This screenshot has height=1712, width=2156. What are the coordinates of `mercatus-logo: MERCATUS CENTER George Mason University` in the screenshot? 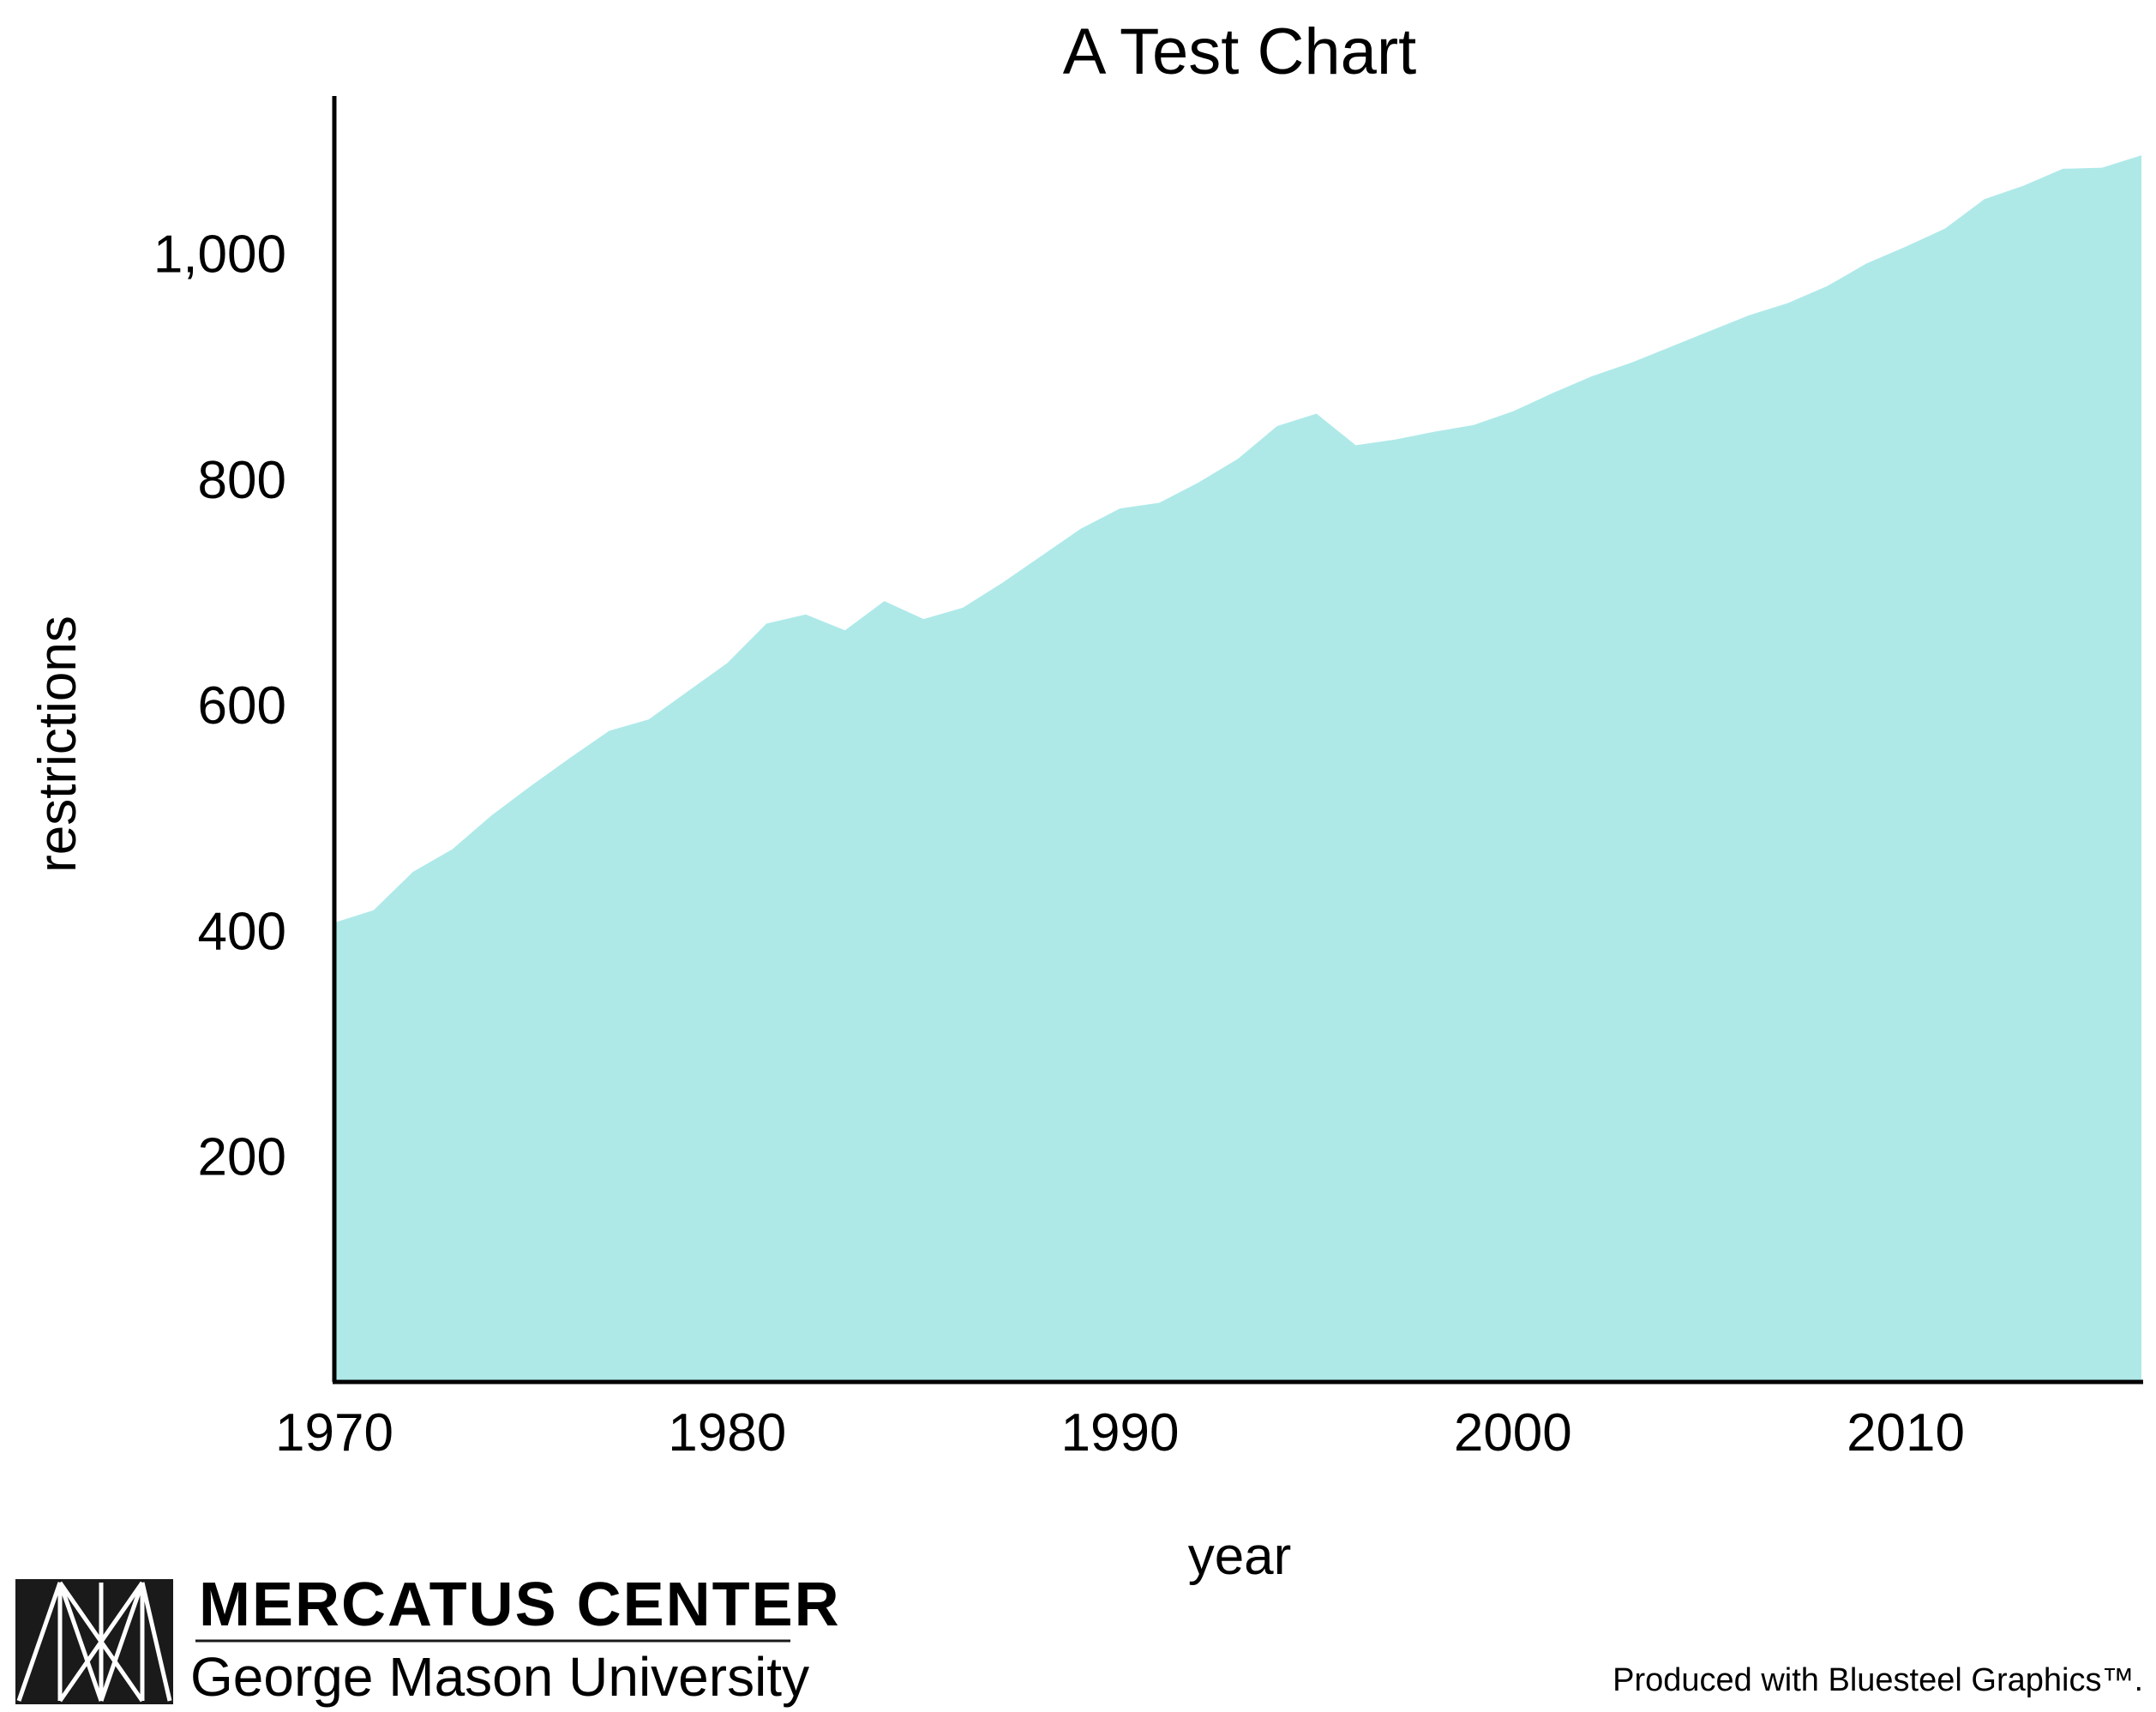 It's located at (428, 1639).